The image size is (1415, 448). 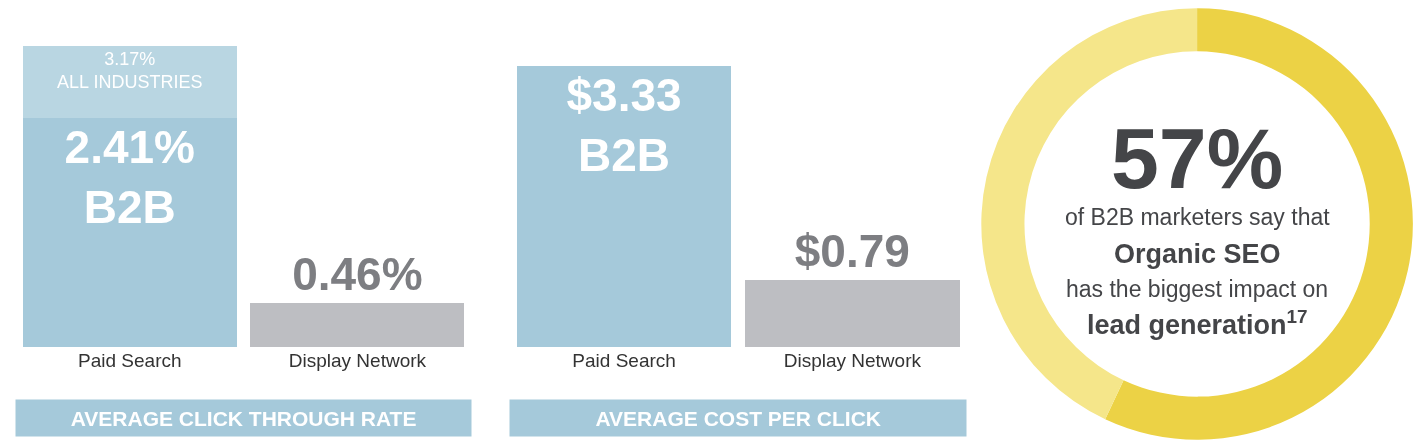 What do you see at coordinates (1197, 289) in the screenshot?
I see `text: has the biggest impact on` at bounding box center [1197, 289].